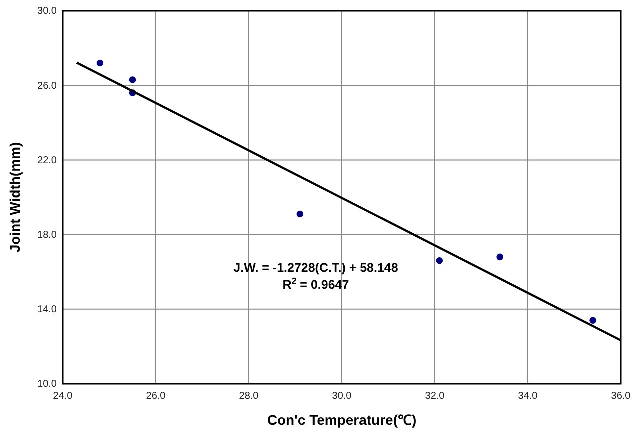 The width and height of the screenshot is (637, 431). What do you see at coordinates (435, 396) in the screenshot?
I see `x-tick-label: 32.0` at bounding box center [435, 396].